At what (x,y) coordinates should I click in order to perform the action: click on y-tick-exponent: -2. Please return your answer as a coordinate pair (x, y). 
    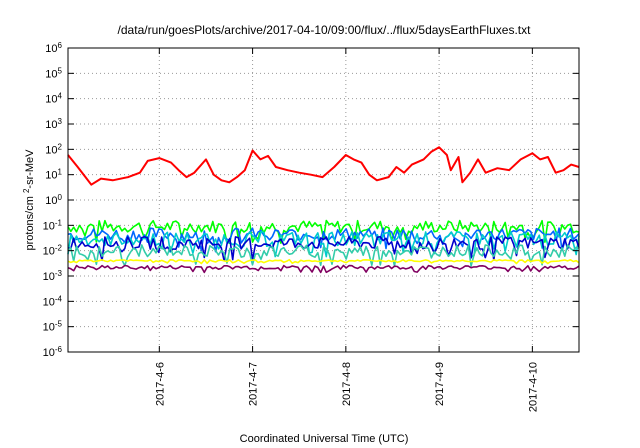
    Looking at the image, I should click on (59, 247).